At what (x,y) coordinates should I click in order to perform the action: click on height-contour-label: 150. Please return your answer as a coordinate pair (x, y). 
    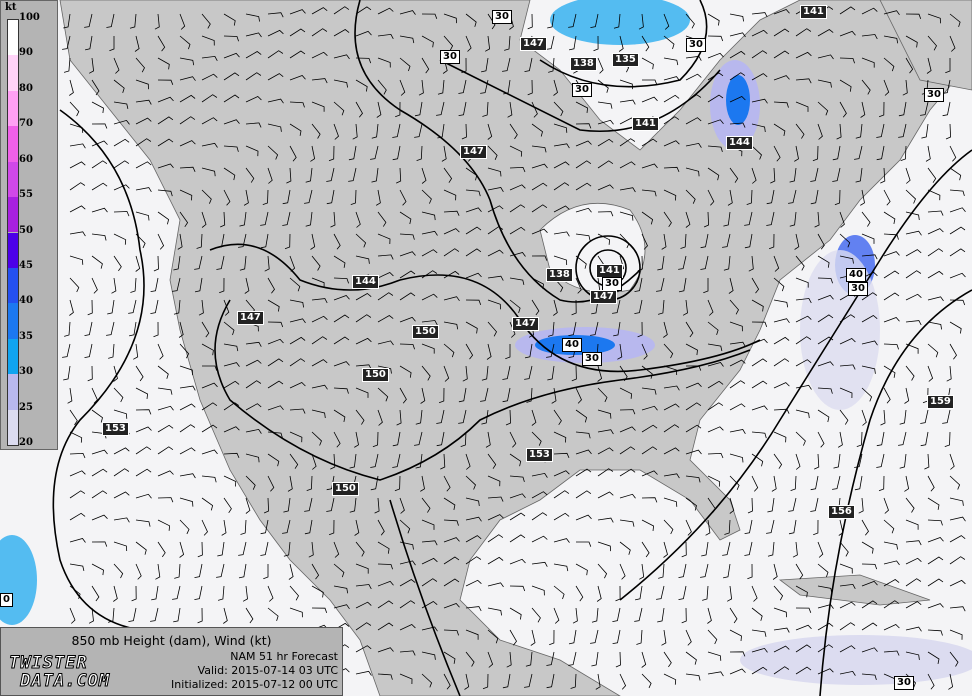
    Looking at the image, I should click on (375, 375).